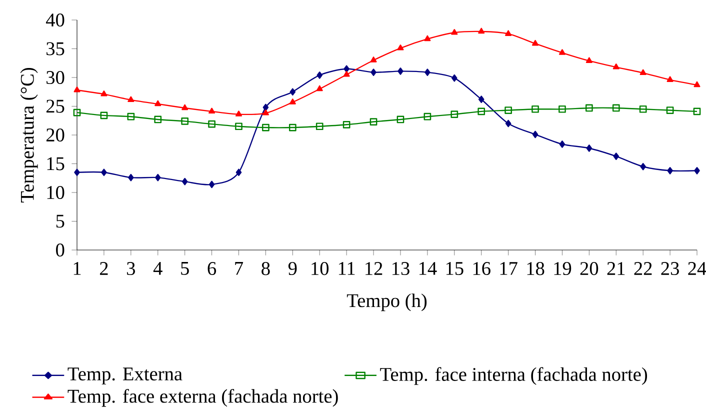 The height and width of the screenshot is (412, 706). I want to click on x-tick-label: 16, so click(481, 269).